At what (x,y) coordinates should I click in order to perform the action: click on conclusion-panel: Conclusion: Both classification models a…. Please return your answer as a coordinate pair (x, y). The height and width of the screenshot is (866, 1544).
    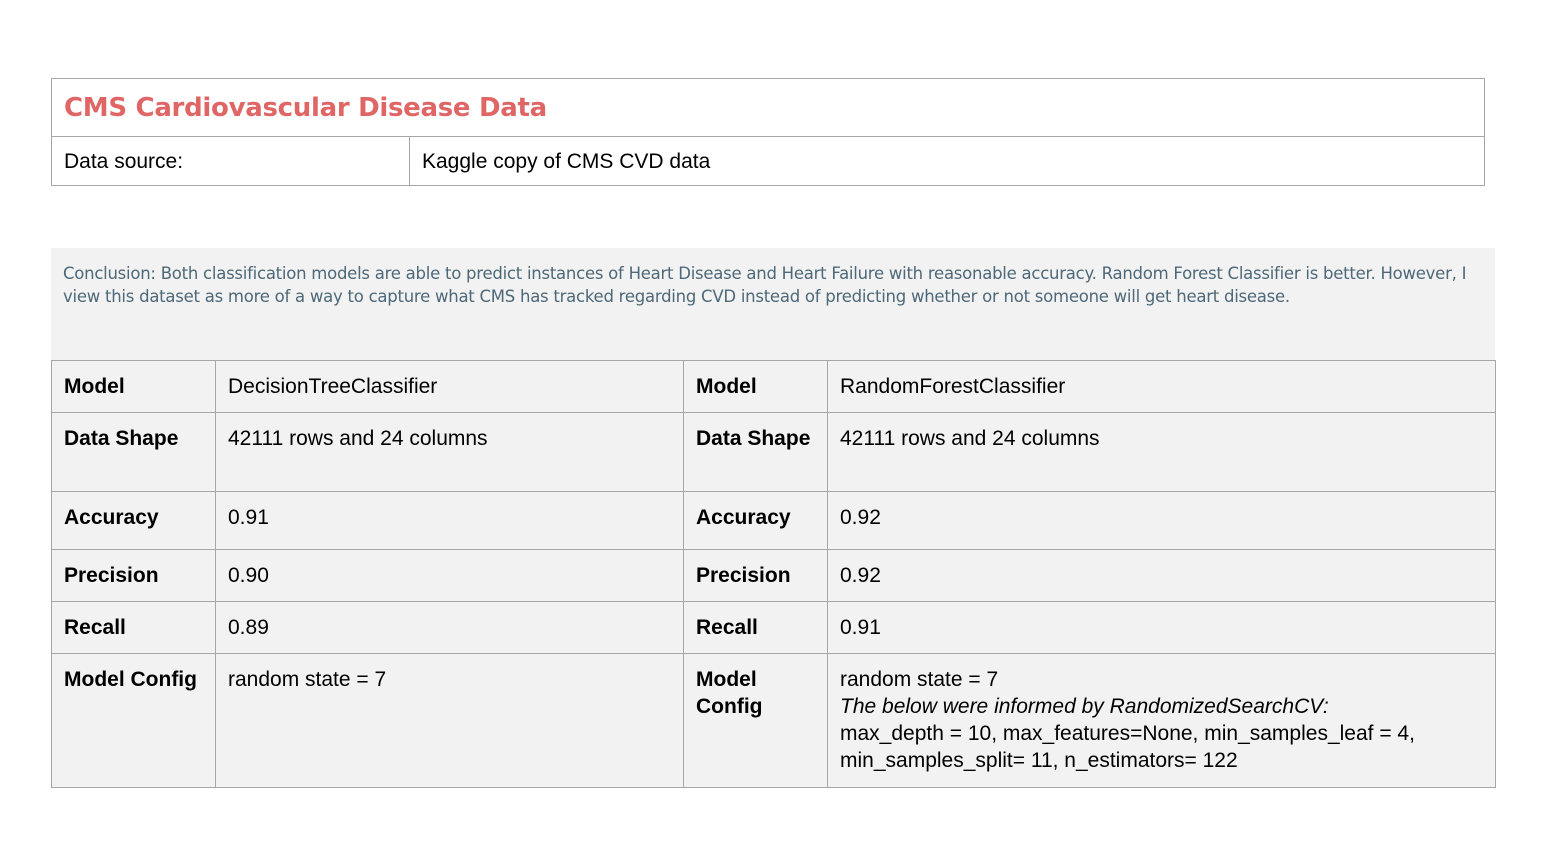
    Looking at the image, I should click on (773, 304).